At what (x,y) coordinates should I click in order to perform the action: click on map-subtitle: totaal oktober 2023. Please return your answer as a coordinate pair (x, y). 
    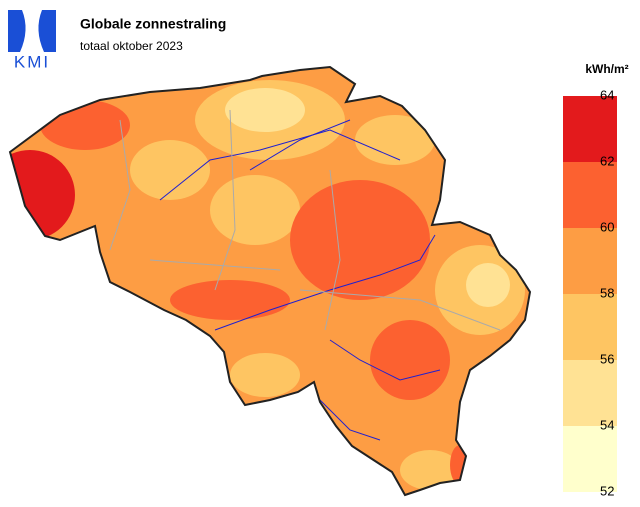
    Looking at the image, I should click on (131, 46).